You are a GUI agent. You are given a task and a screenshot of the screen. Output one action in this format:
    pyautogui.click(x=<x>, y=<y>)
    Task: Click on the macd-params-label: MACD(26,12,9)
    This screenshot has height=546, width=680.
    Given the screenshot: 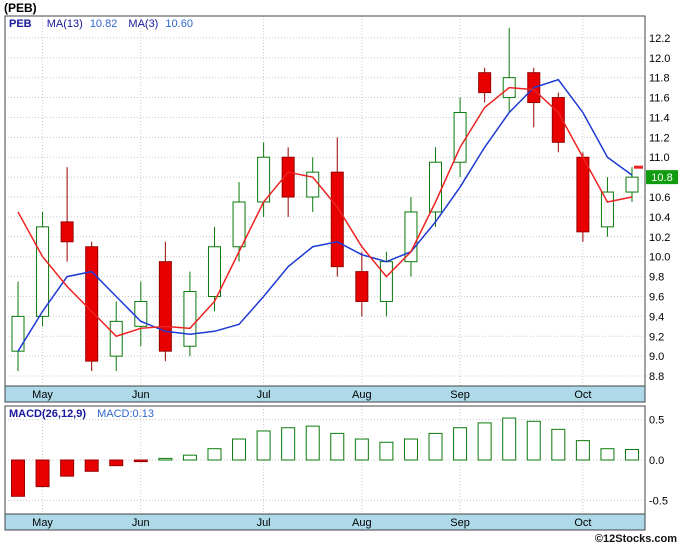 What is the action you would take?
    pyautogui.click(x=48, y=414)
    